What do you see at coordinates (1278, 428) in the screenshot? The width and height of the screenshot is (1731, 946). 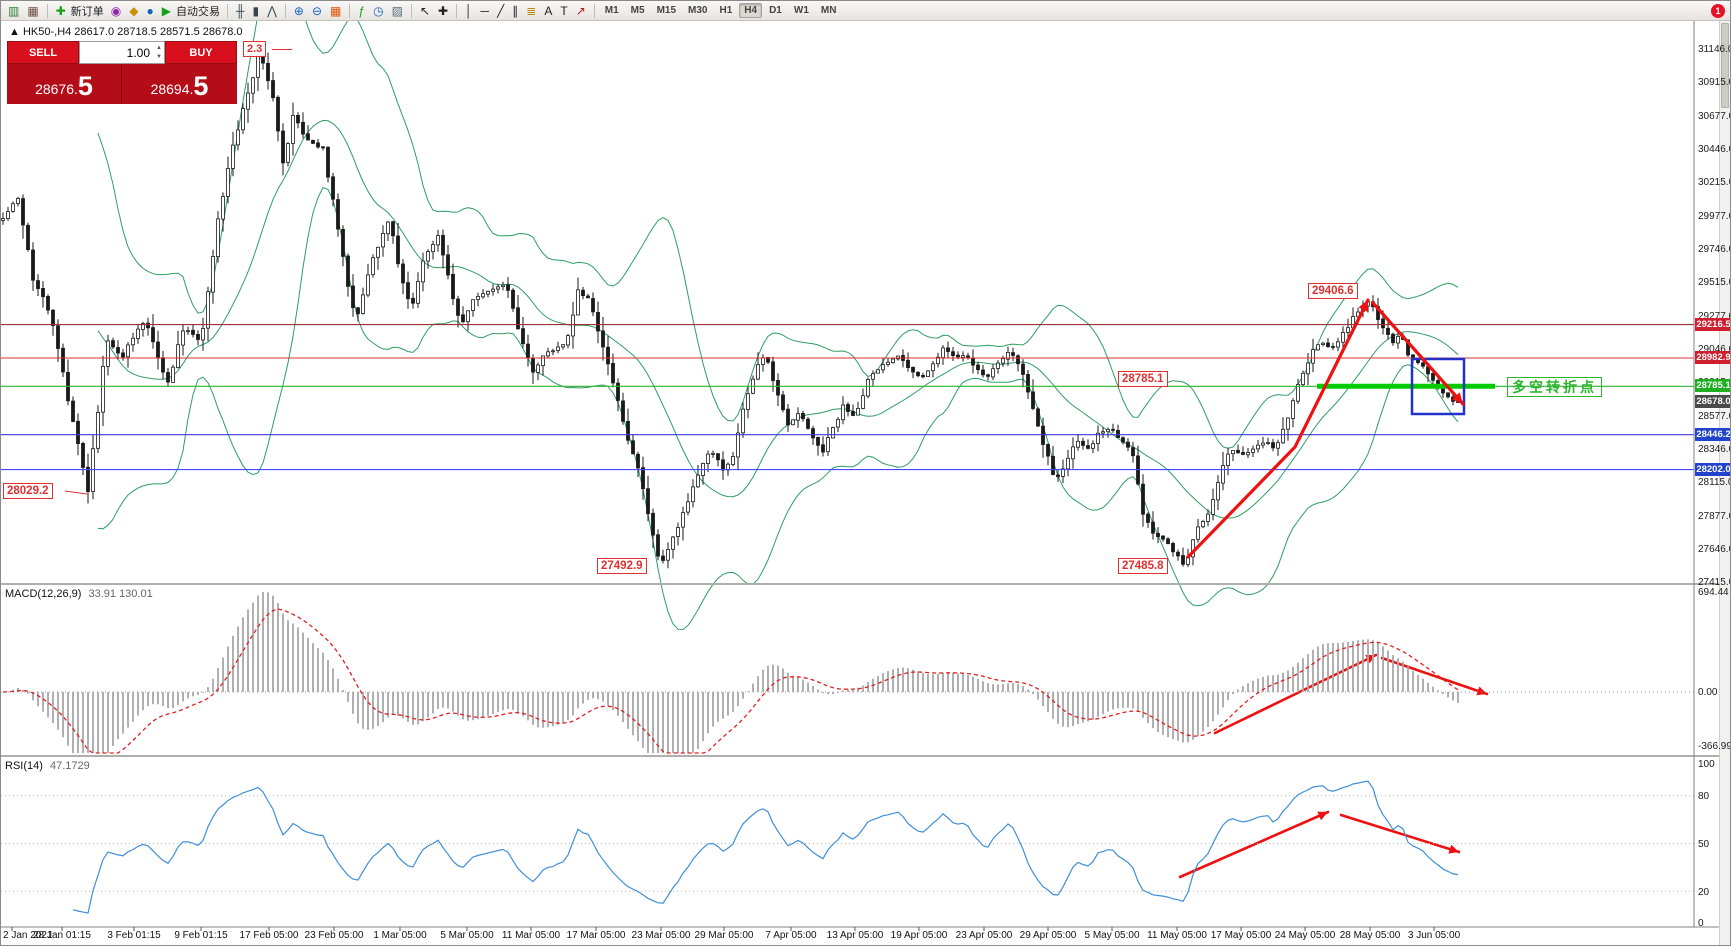 I see `trend-arrow-up` at bounding box center [1278, 428].